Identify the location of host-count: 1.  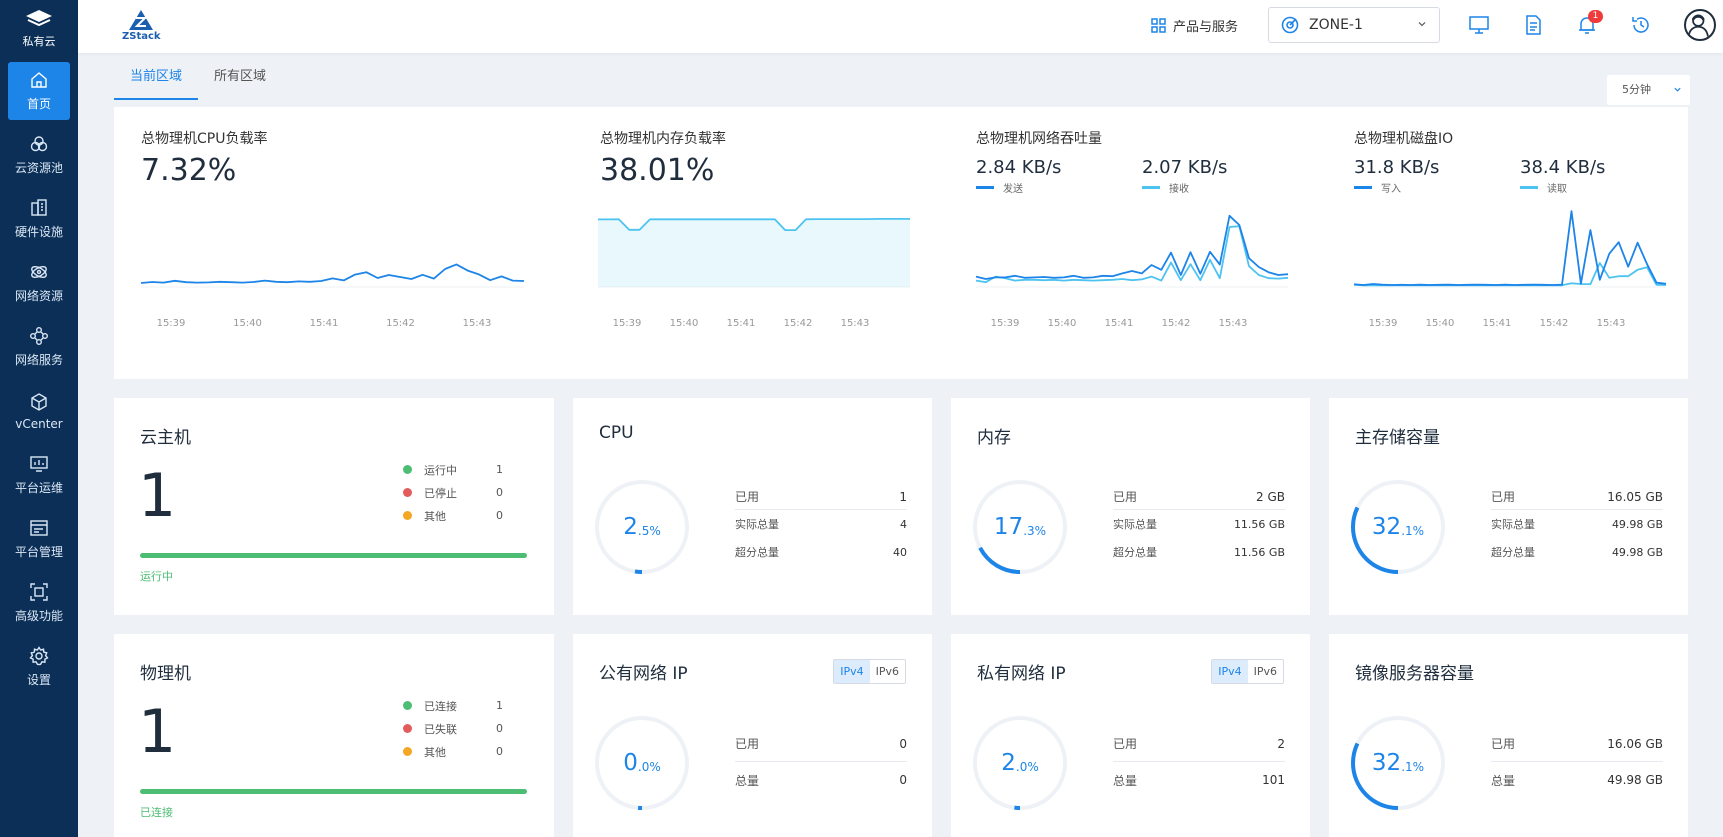
(157, 732).